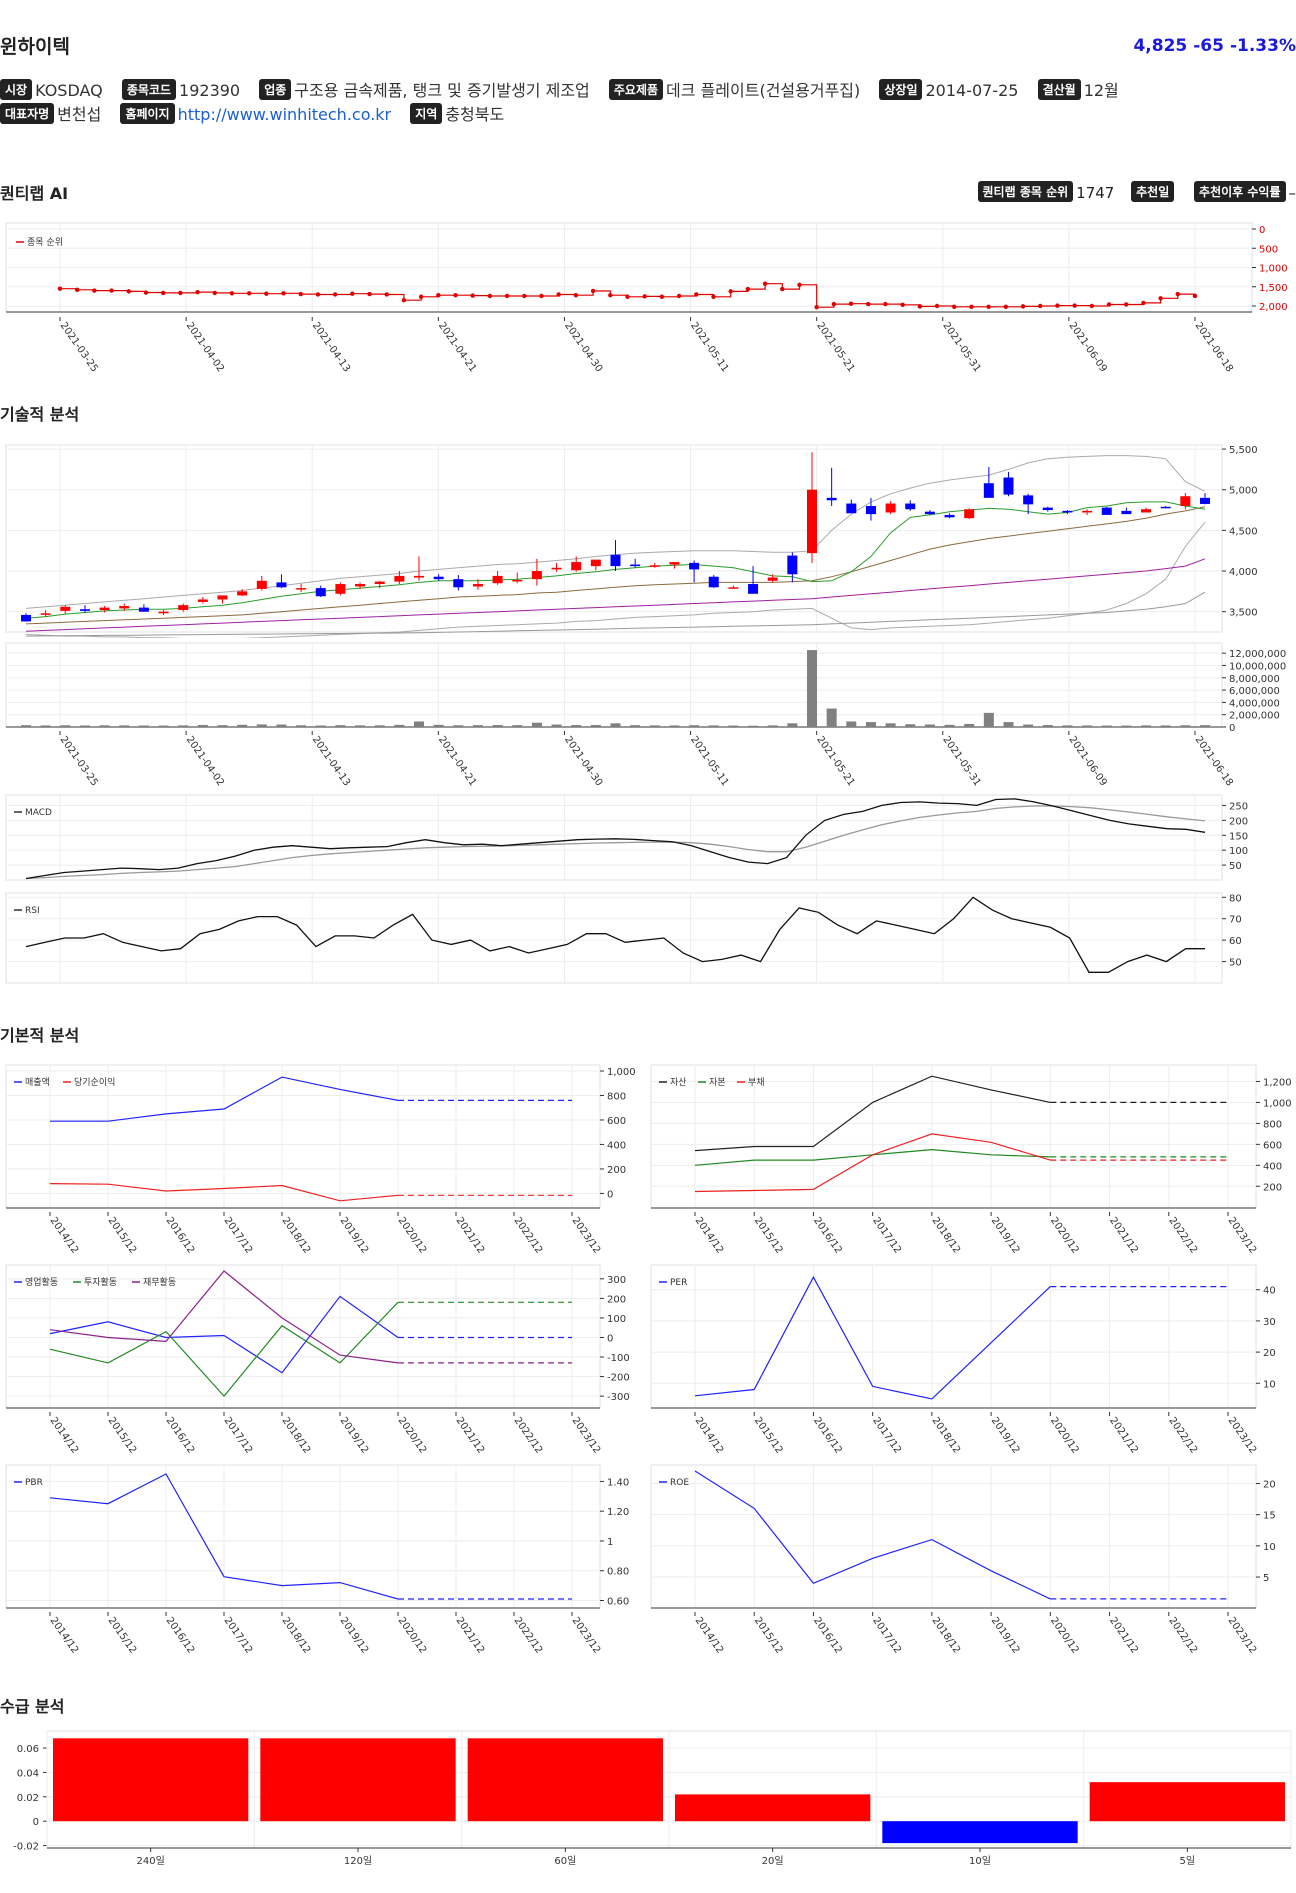  Describe the element at coordinates (1235, 963) in the screenshot. I see `y-tick-label: 50` at that location.